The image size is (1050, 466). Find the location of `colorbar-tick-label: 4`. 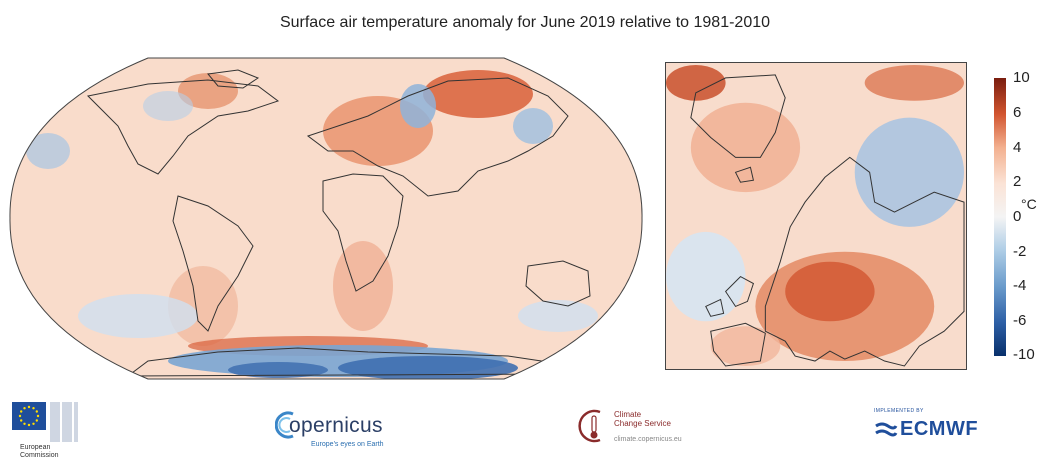

colorbar-tick-label: 4 is located at coordinates (1017, 147).